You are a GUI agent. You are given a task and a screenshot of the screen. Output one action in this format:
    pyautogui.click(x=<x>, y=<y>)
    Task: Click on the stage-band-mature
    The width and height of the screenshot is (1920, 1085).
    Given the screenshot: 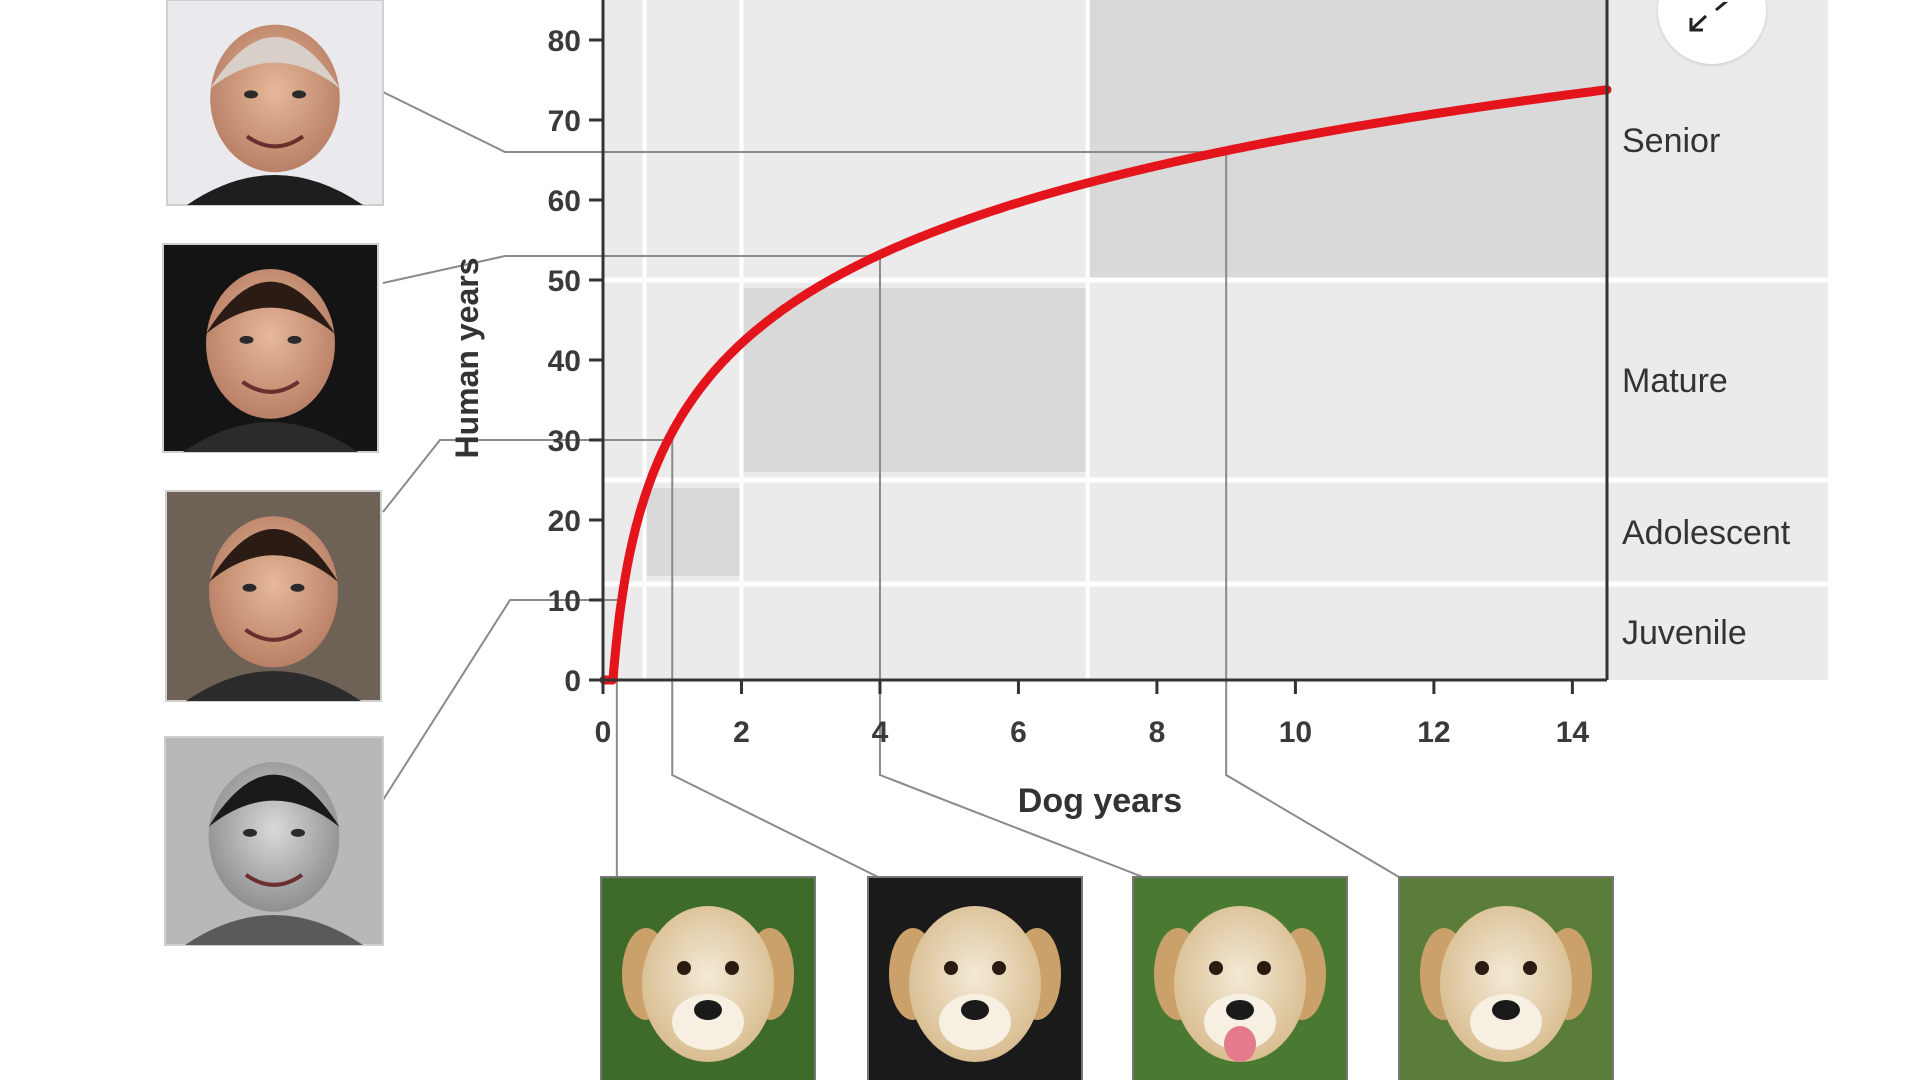 What is the action you would take?
    pyautogui.click(x=1717, y=380)
    